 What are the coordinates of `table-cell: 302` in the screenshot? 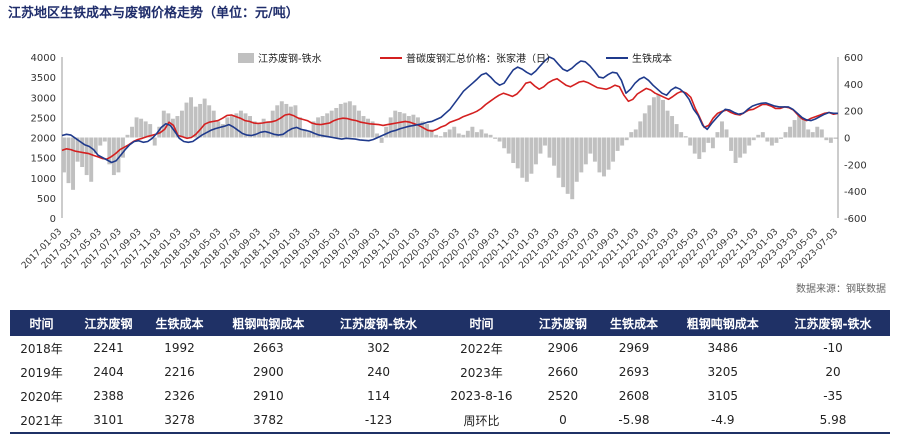 It's located at (378, 348).